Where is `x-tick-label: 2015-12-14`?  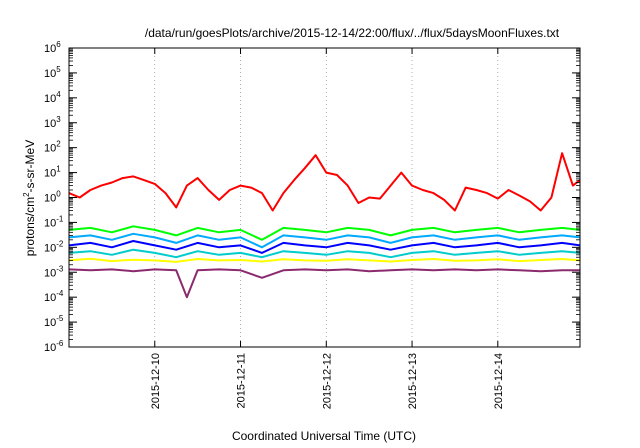 x-tick-label: 2015-12-14 is located at coordinates (499, 381).